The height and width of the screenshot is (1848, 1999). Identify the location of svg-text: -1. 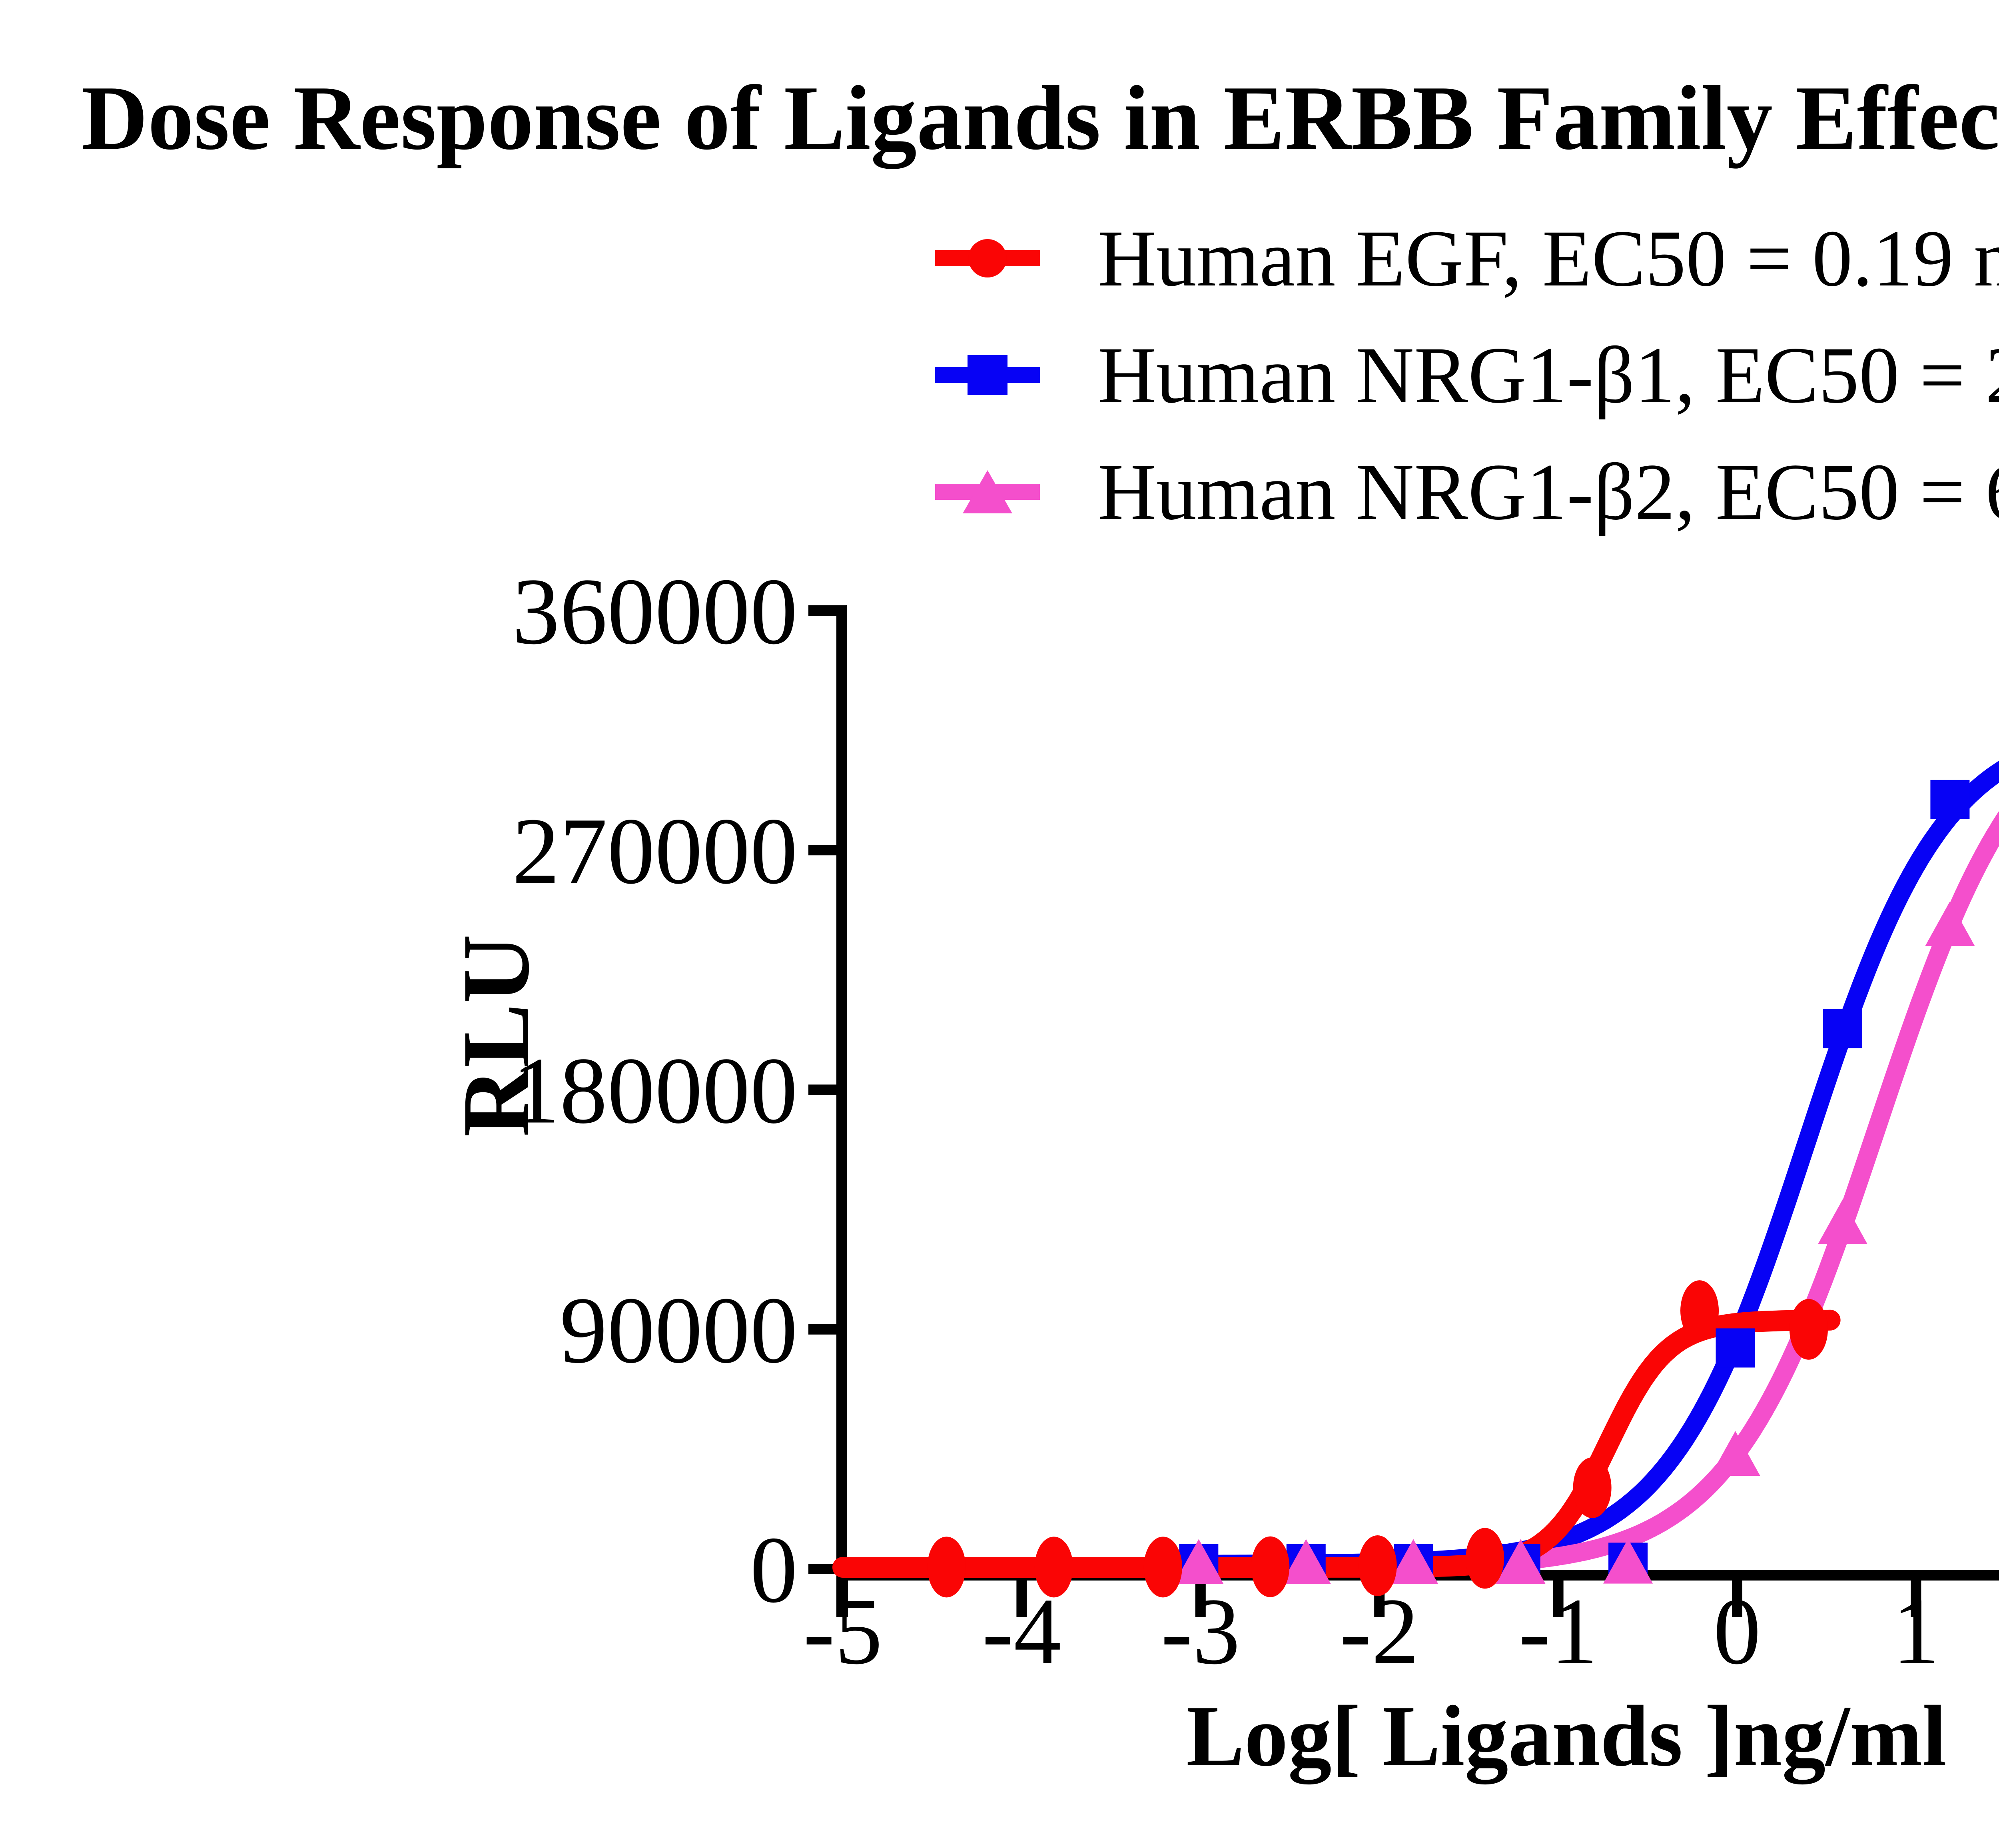
(1558, 1631).